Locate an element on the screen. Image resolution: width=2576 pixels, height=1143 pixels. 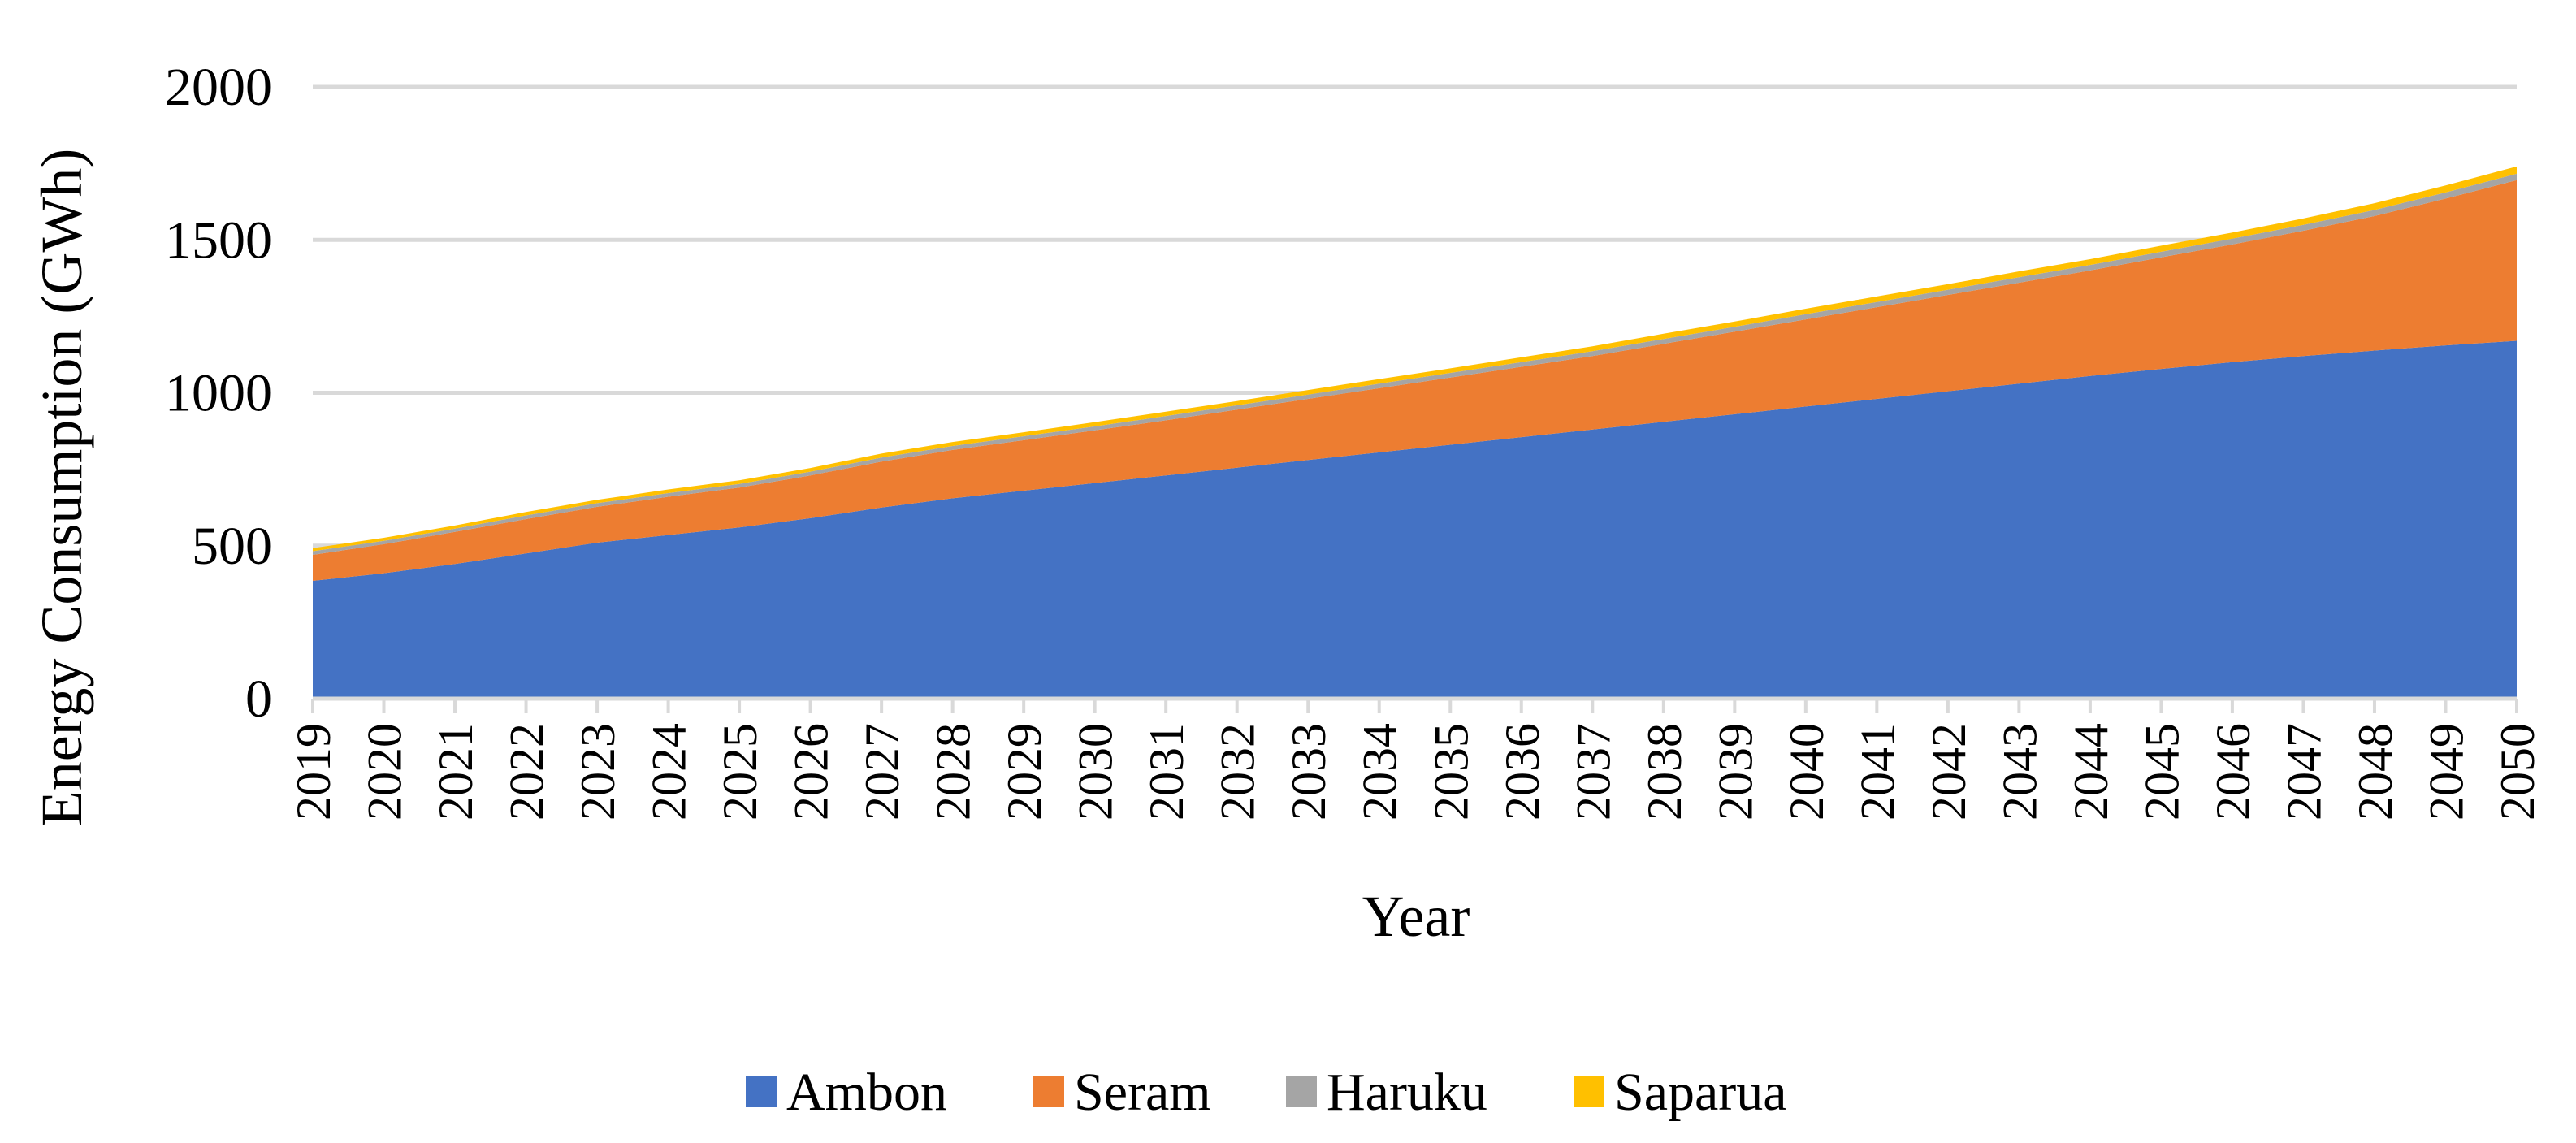
y-tick-label: 1500 is located at coordinates (218, 240).